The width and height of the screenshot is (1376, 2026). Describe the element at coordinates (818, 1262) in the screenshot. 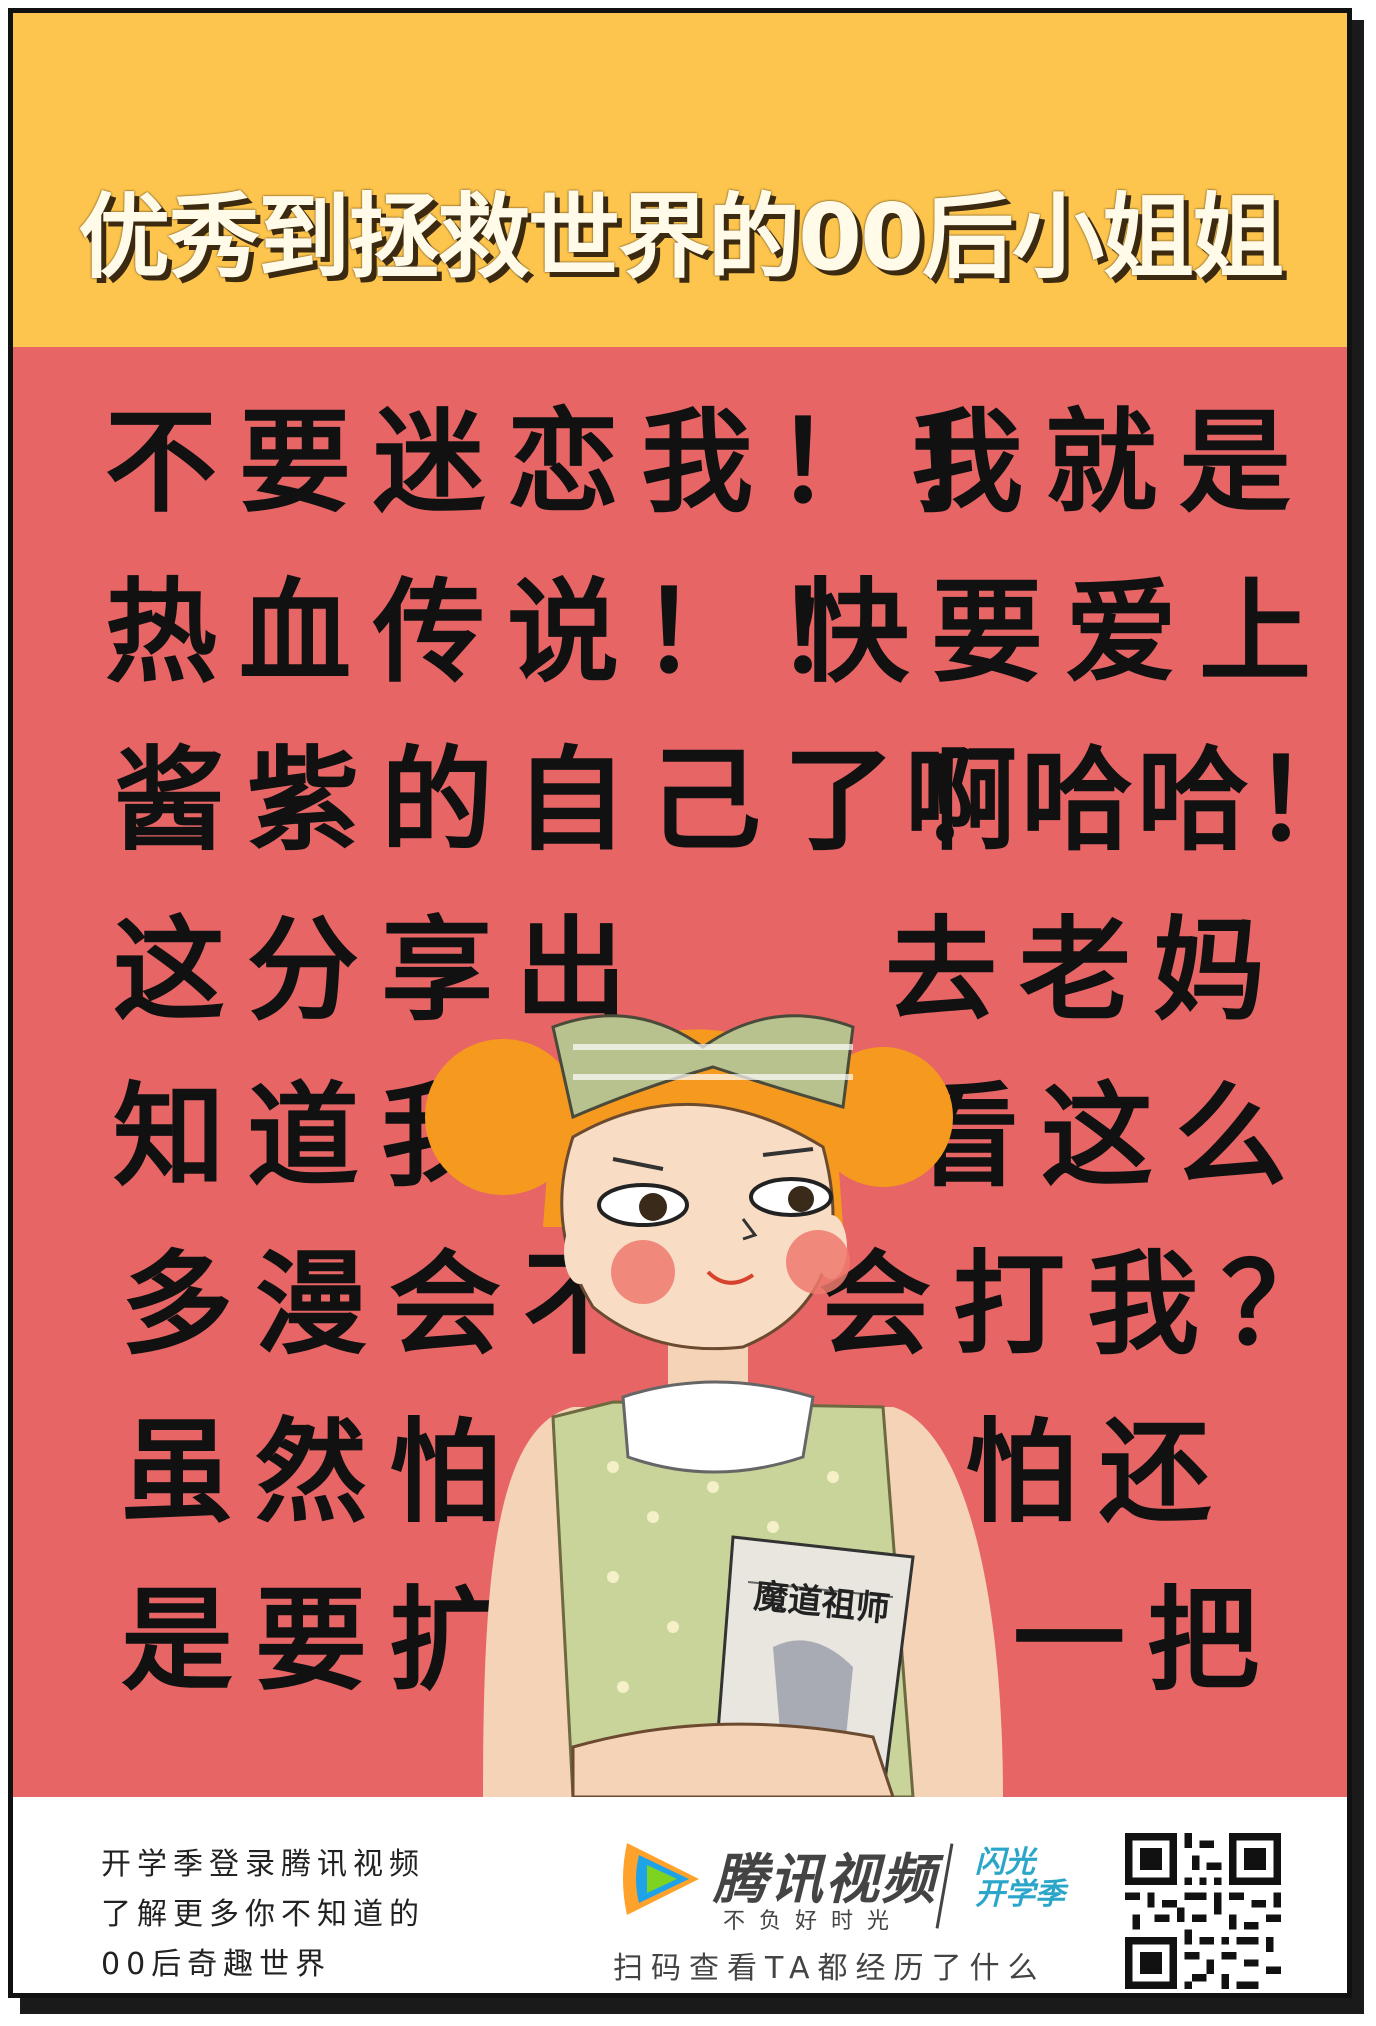

I see `cheek-right` at that location.